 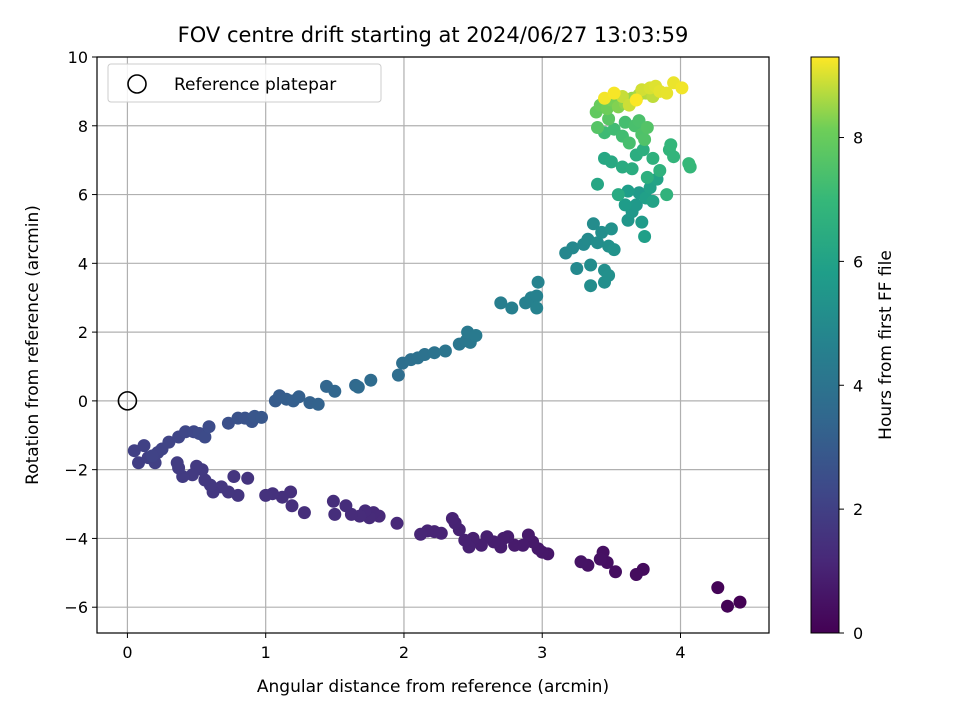 I want to click on legend-box, so click(x=244, y=83).